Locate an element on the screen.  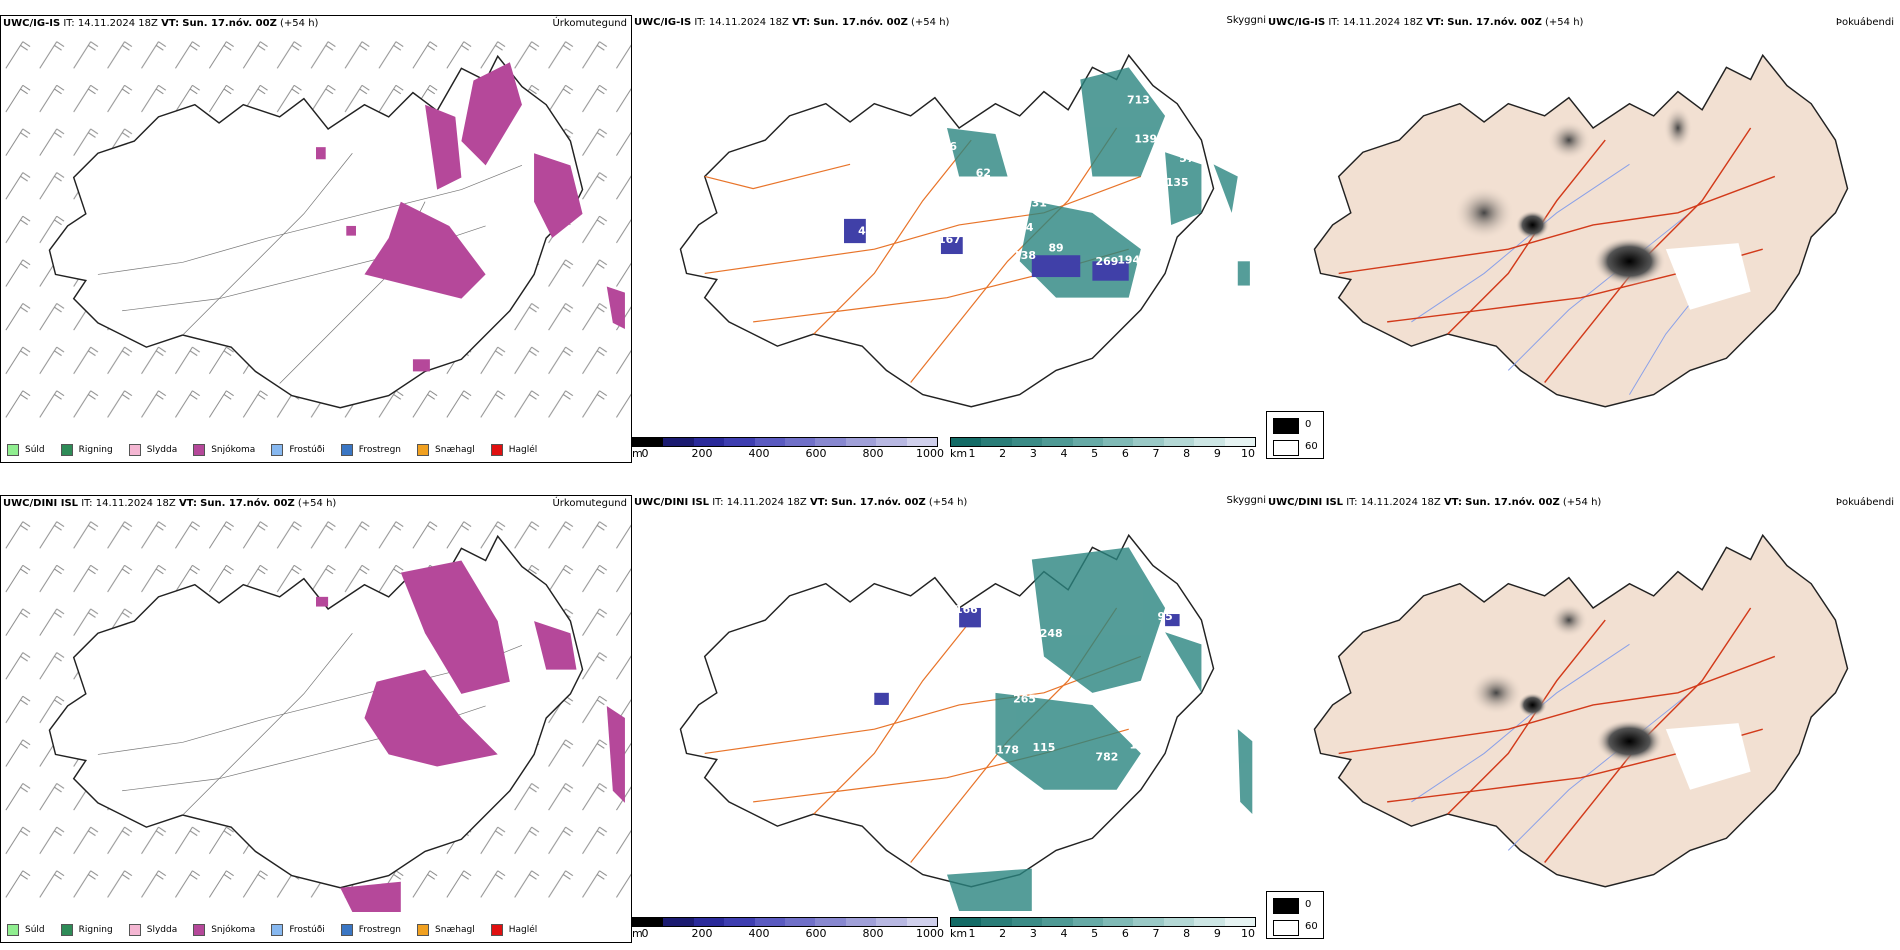
colorbar-tick-label: 6 is located at coordinates (1125, 933).